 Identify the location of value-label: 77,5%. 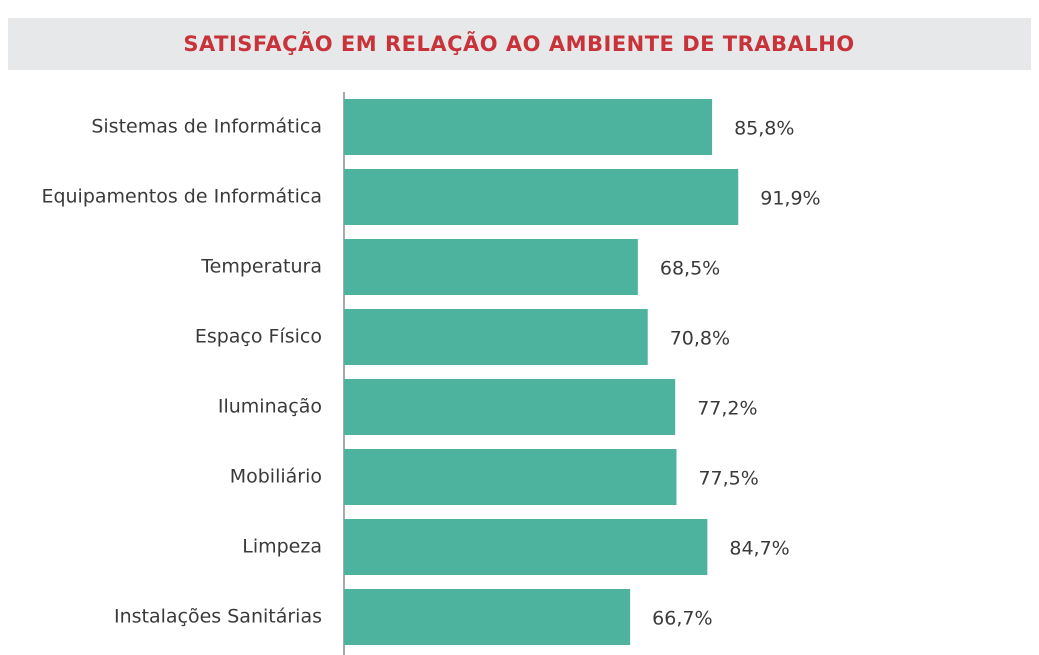
(728, 479).